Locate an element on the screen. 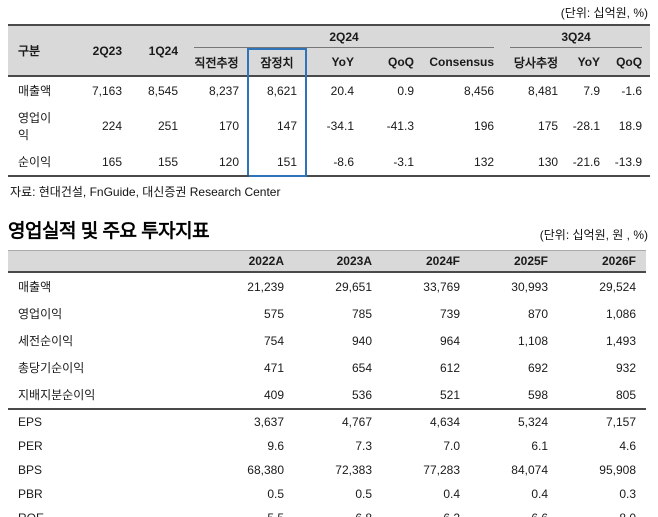 The width and height of the screenshot is (658, 517). cell-value: 521 is located at coordinates (426, 395).